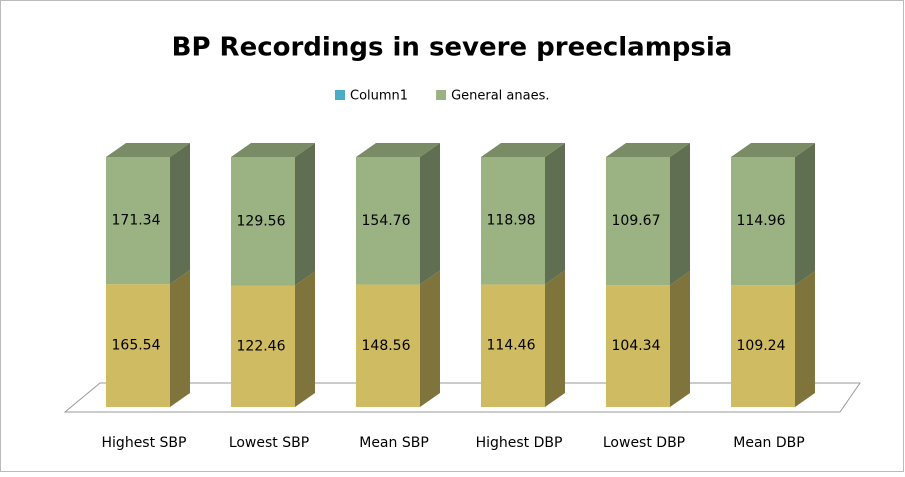 Image resolution: width=905 pixels, height=477 pixels. What do you see at coordinates (768, 443) in the screenshot?
I see `x-tick-label: Mean DBP` at bounding box center [768, 443].